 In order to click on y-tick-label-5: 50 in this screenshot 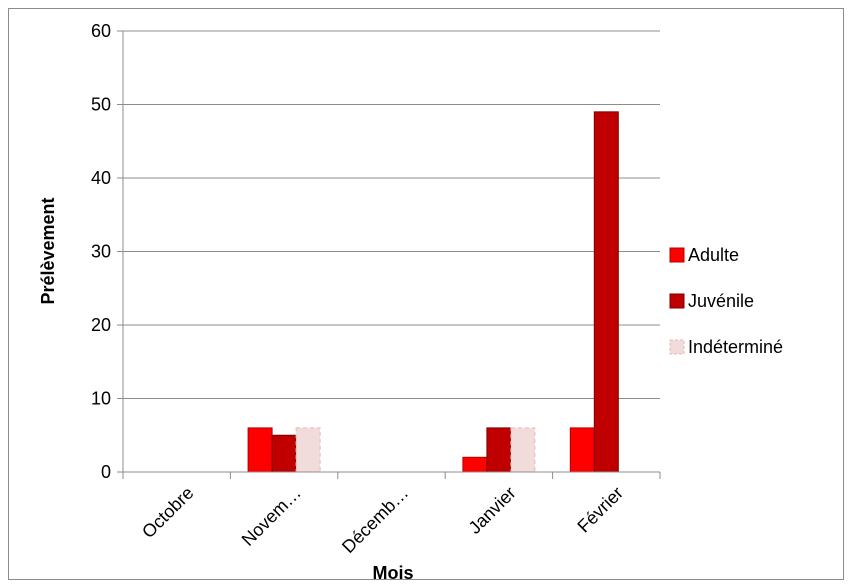, I will do `click(101, 105)`.